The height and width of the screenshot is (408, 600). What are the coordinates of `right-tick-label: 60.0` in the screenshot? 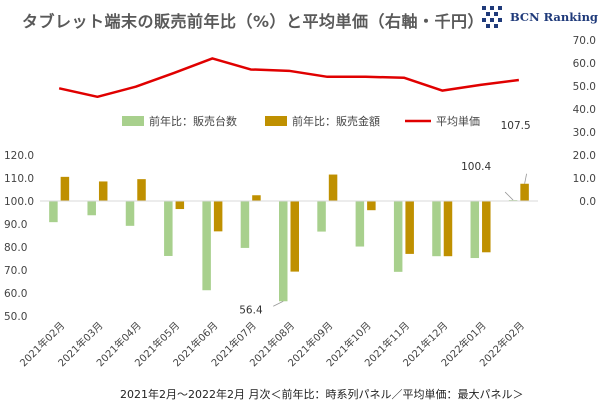 It's located at (584, 64).